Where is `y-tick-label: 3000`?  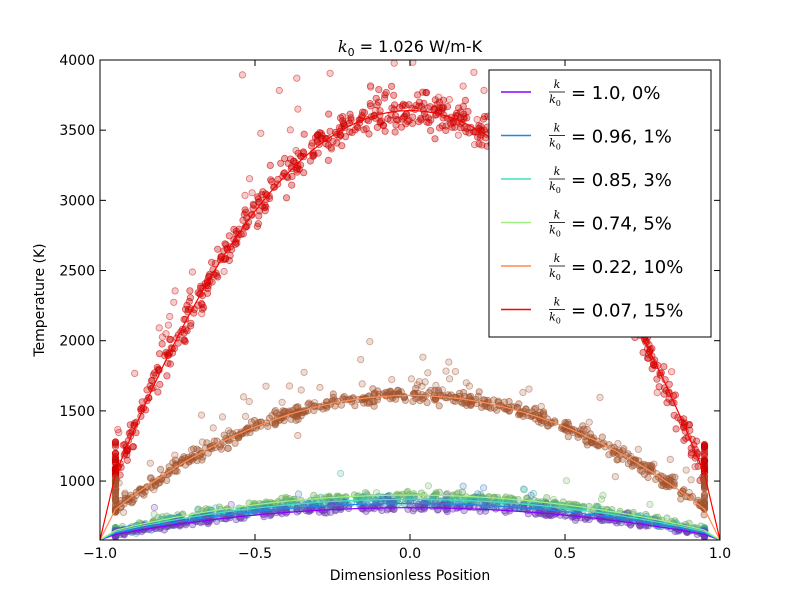 y-tick-label: 3000 is located at coordinates (77, 201).